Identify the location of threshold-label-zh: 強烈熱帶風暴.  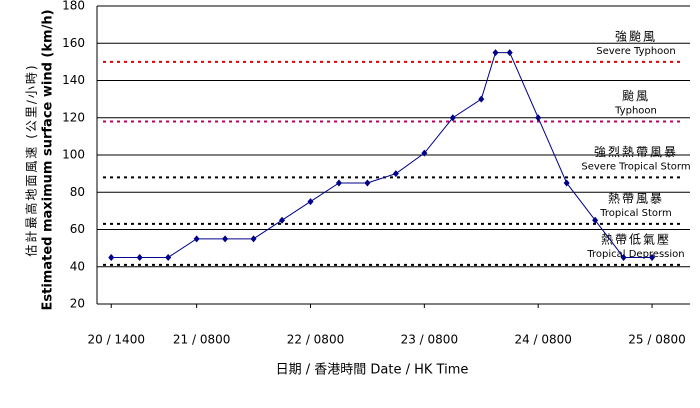
(636, 152).